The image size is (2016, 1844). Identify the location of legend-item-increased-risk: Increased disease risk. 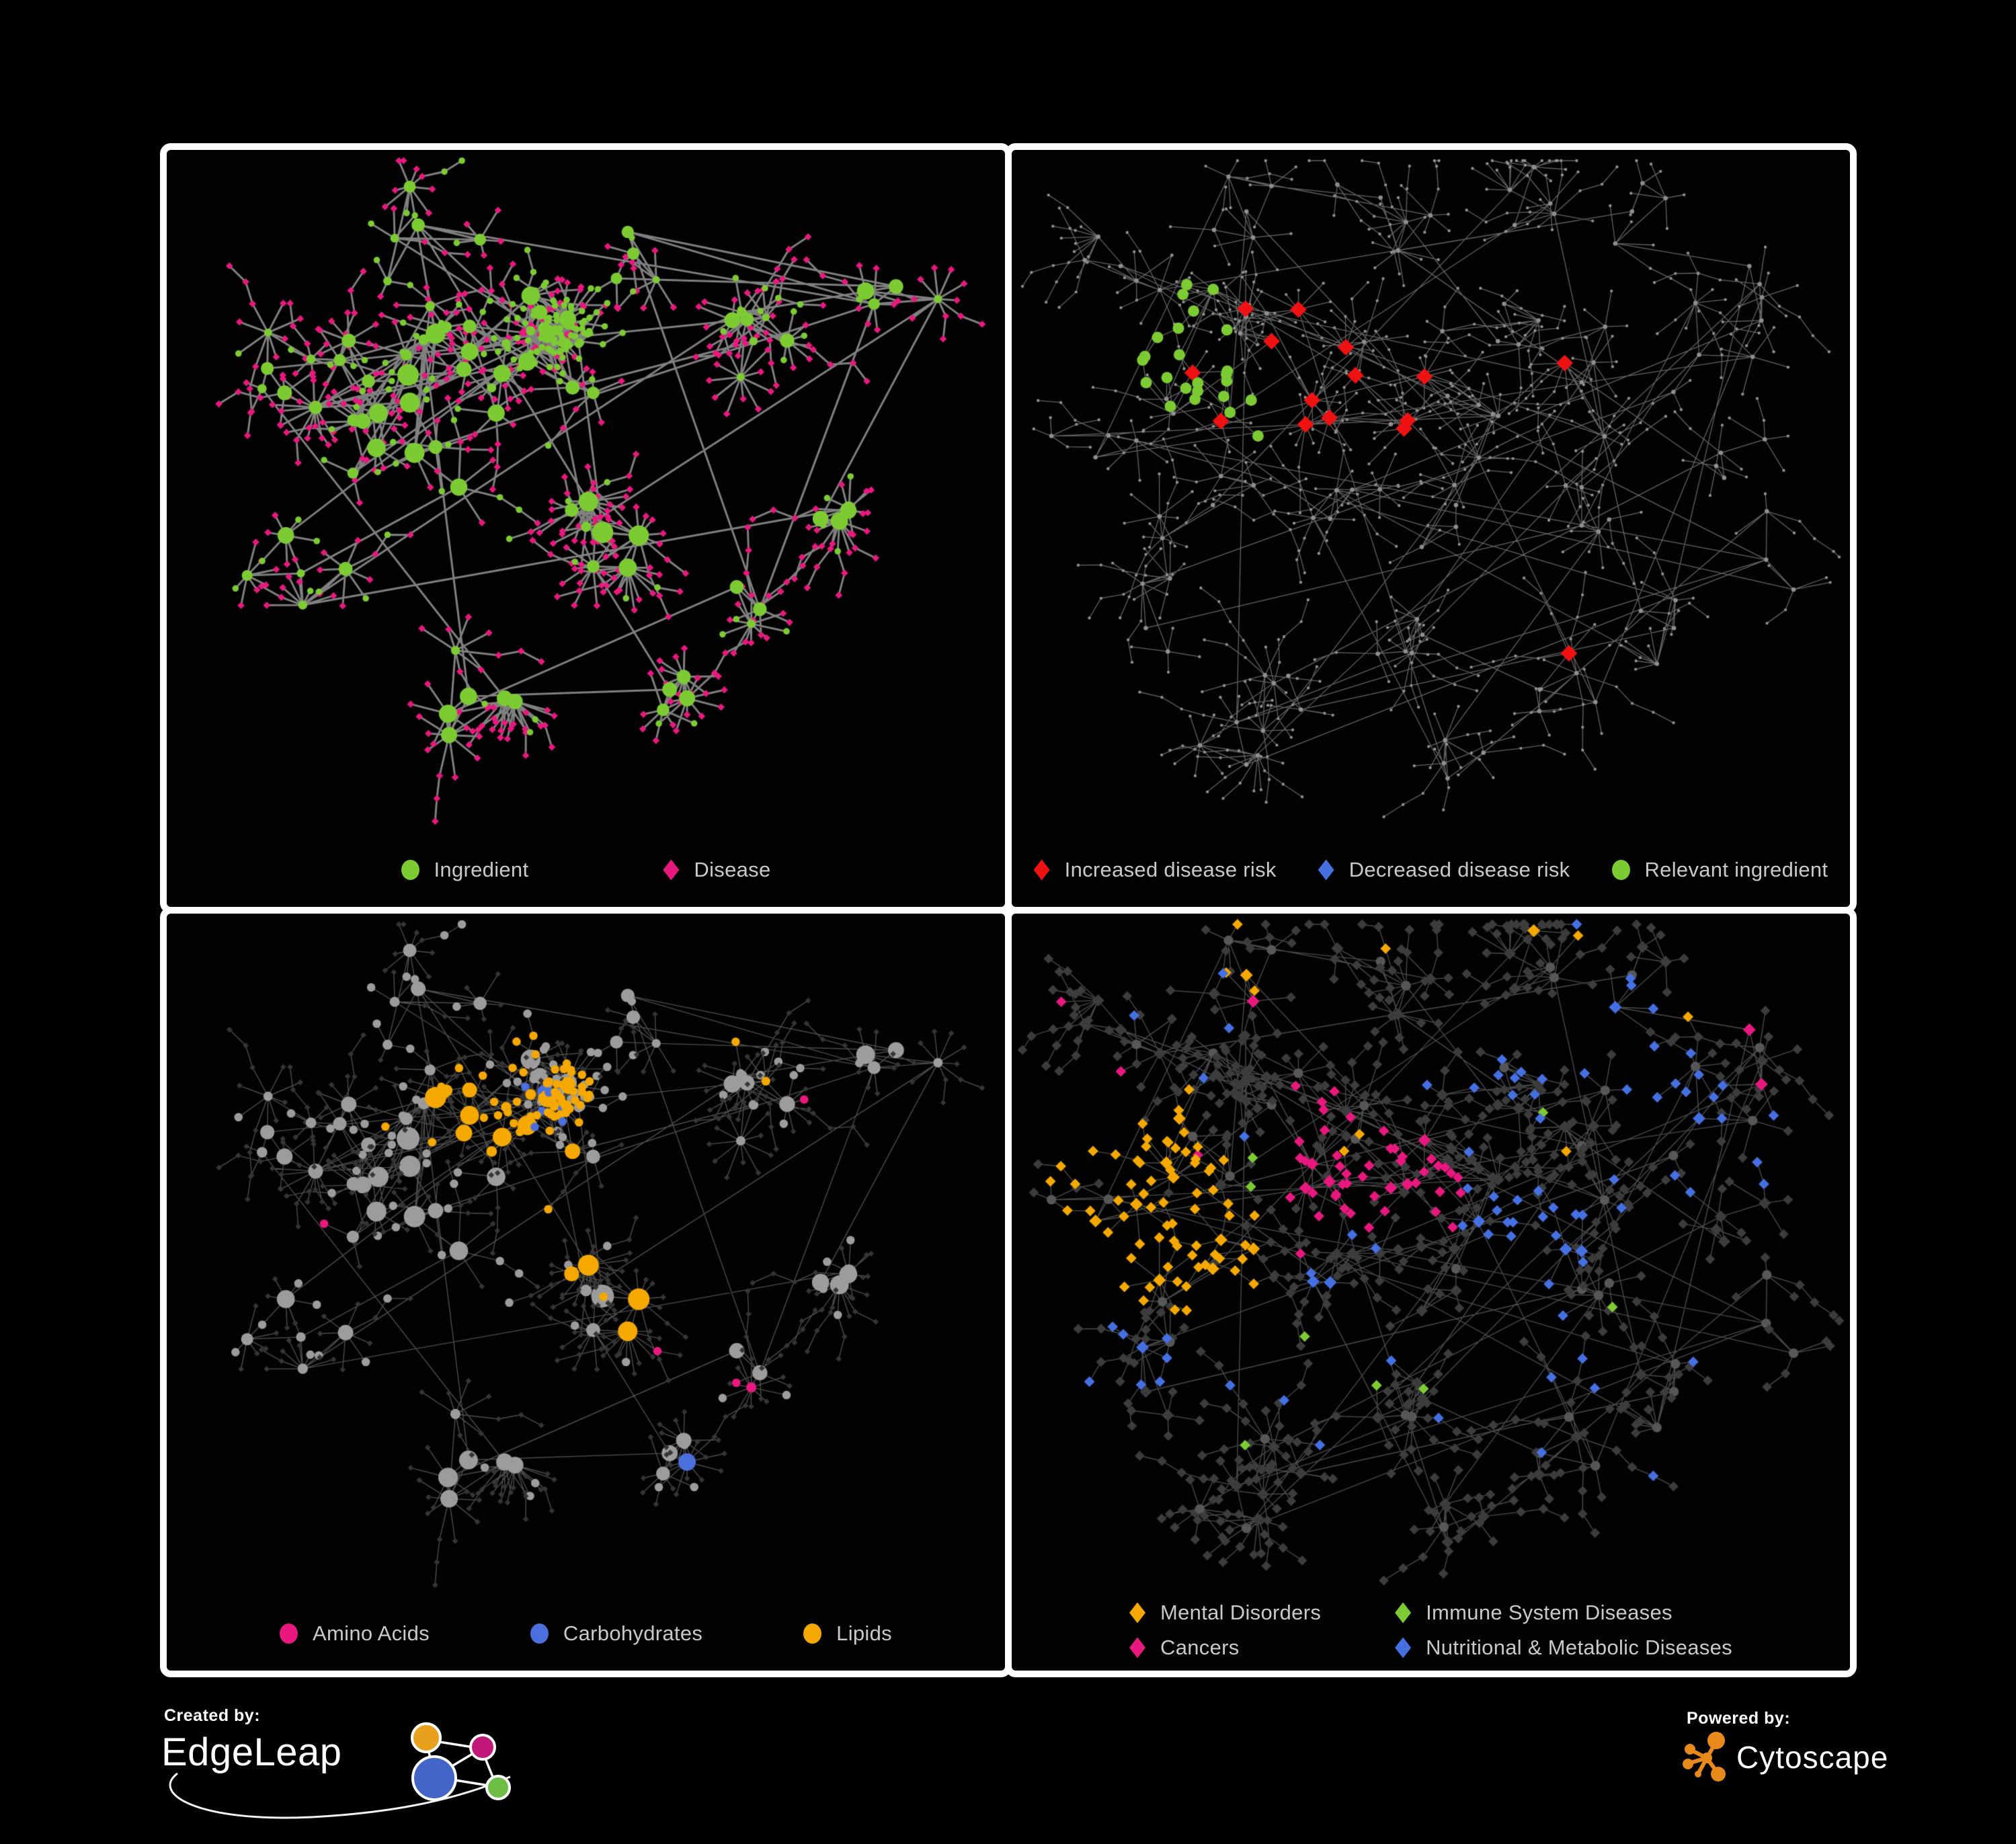
(1155, 870).